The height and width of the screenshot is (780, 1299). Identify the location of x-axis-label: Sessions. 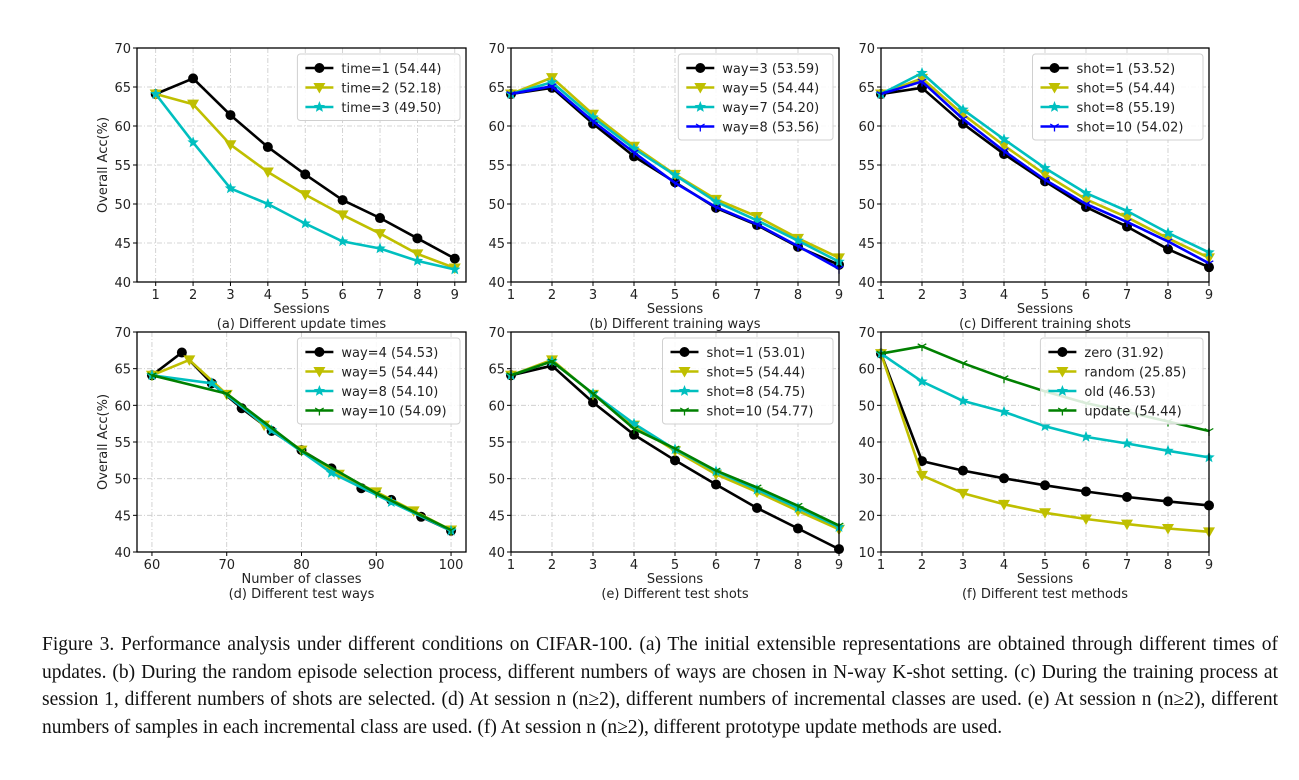
(1045, 309).